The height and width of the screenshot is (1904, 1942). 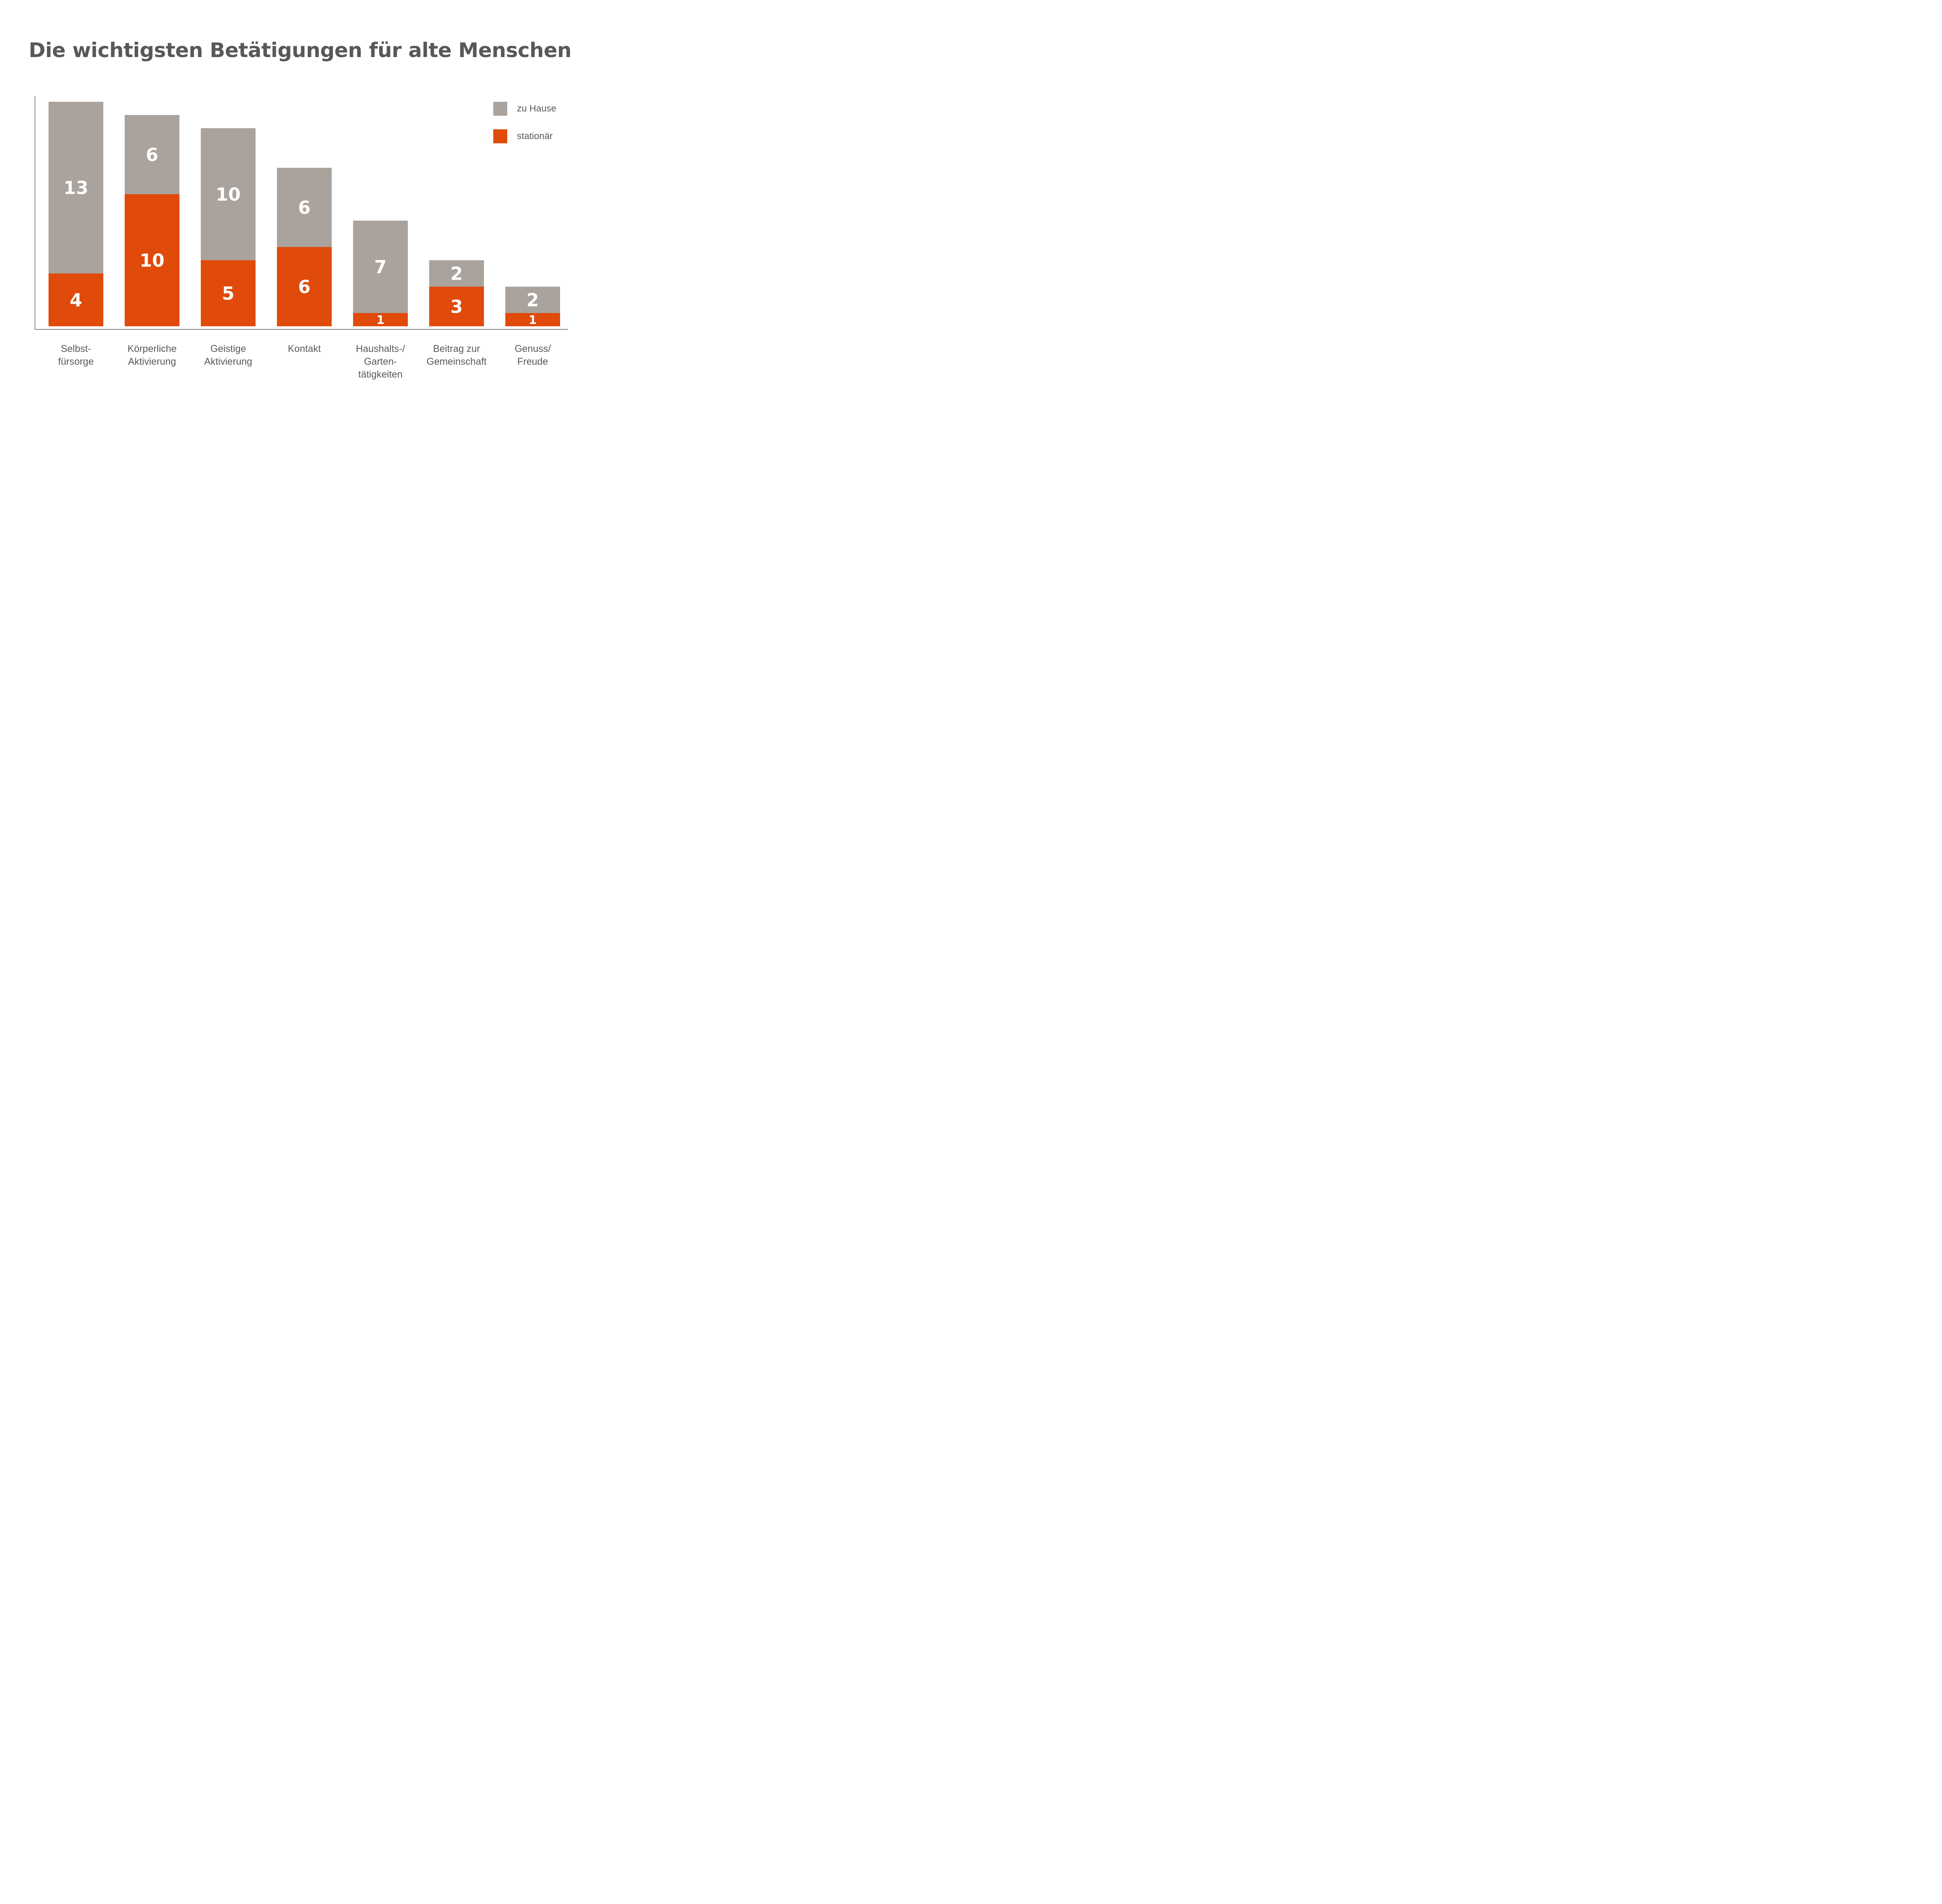 I want to click on legend-label-zu-hause: zu Hause, so click(x=537, y=109).